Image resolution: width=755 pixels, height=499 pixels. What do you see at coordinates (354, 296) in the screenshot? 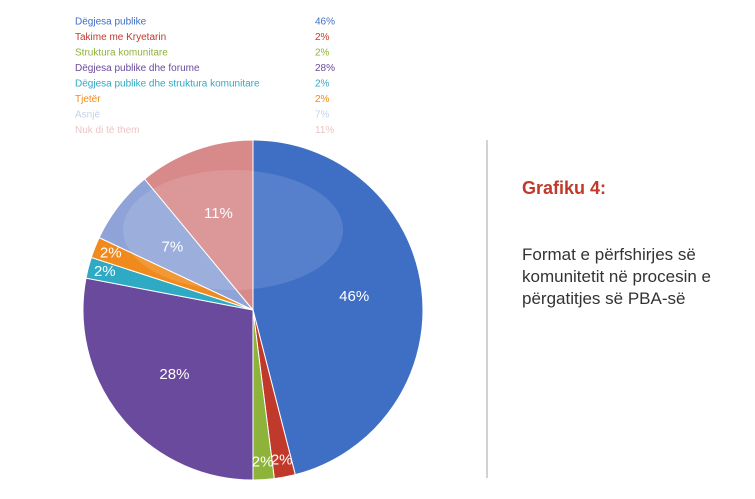
I see `slice-label: 46%` at bounding box center [354, 296].